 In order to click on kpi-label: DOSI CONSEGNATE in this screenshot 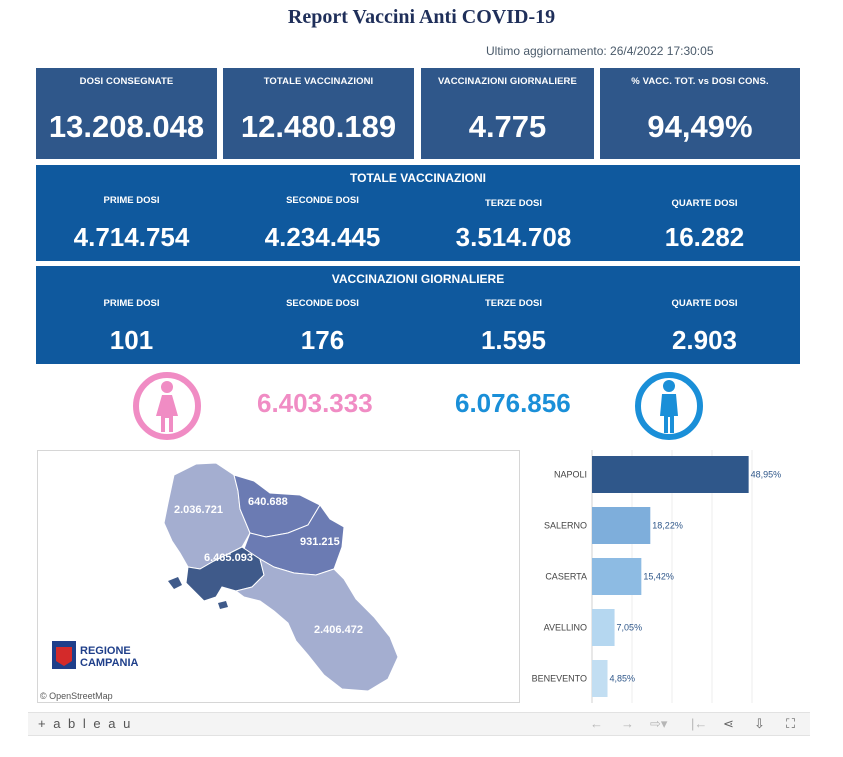, I will do `click(126, 81)`.